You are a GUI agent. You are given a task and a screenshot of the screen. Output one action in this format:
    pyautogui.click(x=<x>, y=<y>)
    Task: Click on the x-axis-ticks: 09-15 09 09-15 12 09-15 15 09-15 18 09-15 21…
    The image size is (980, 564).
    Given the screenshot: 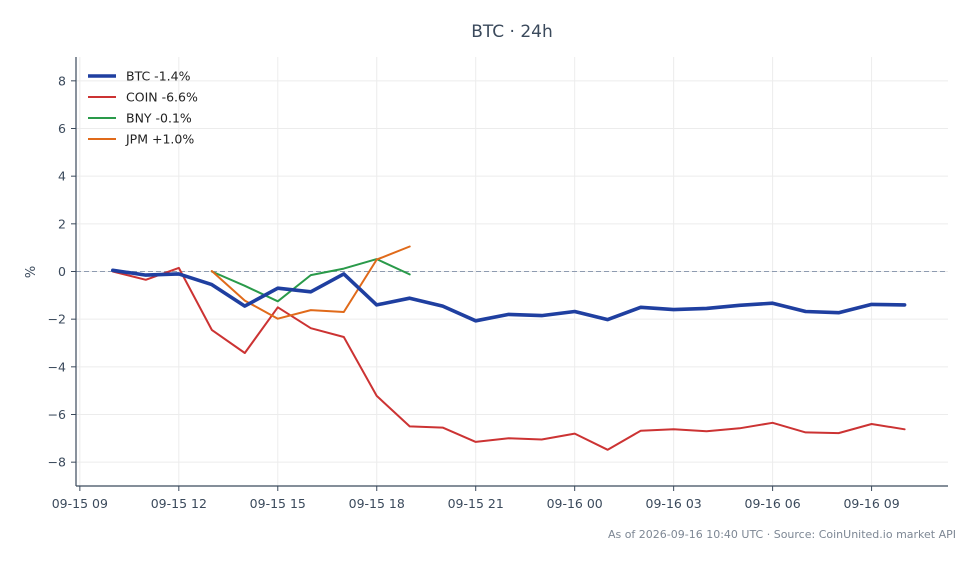 What is the action you would take?
    pyautogui.click(x=476, y=498)
    